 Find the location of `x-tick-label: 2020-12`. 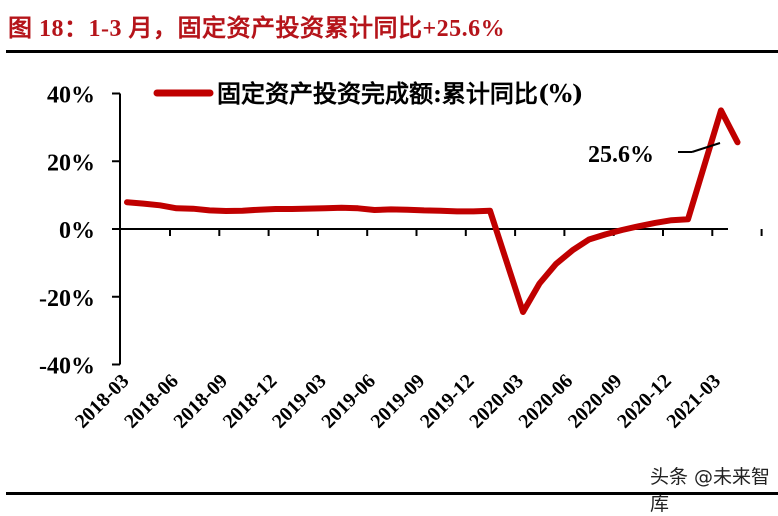

x-tick-label: 2020-12 is located at coordinates (644, 401).